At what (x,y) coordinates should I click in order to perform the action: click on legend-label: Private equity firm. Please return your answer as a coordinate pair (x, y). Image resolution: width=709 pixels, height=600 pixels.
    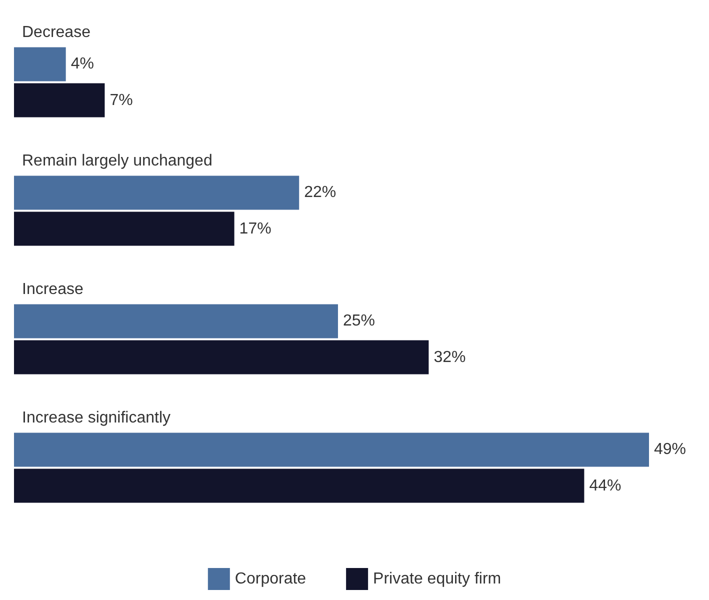
    Looking at the image, I should click on (437, 579).